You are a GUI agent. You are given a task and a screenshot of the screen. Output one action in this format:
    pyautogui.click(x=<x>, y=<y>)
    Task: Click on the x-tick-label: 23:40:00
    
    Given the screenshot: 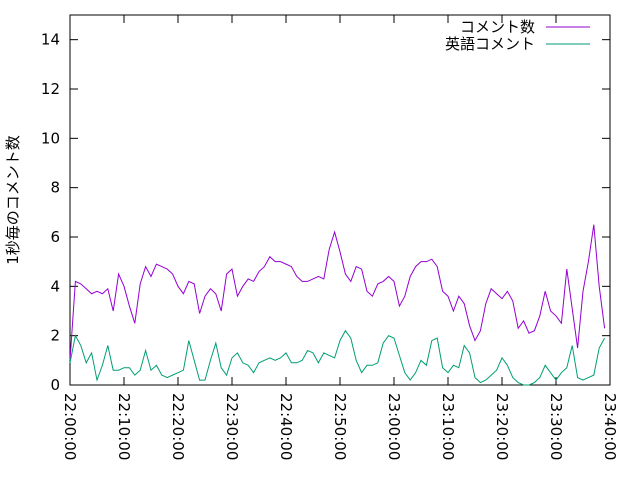 What is the action you would take?
    pyautogui.click(x=610, y=426)
    